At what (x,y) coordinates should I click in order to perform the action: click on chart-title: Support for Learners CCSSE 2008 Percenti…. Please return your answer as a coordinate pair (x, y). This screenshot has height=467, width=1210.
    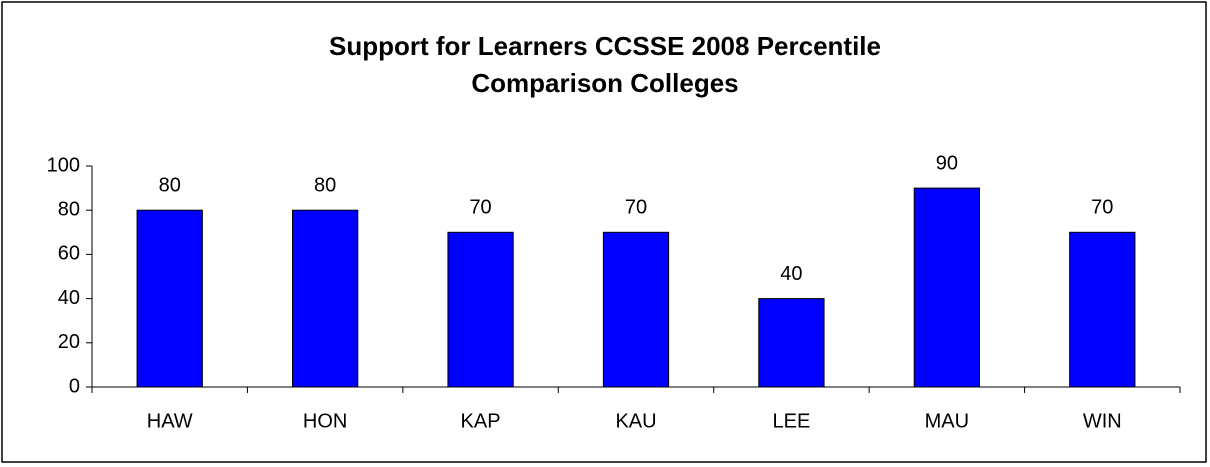
    Looking at the image, I should click on (605, 64).